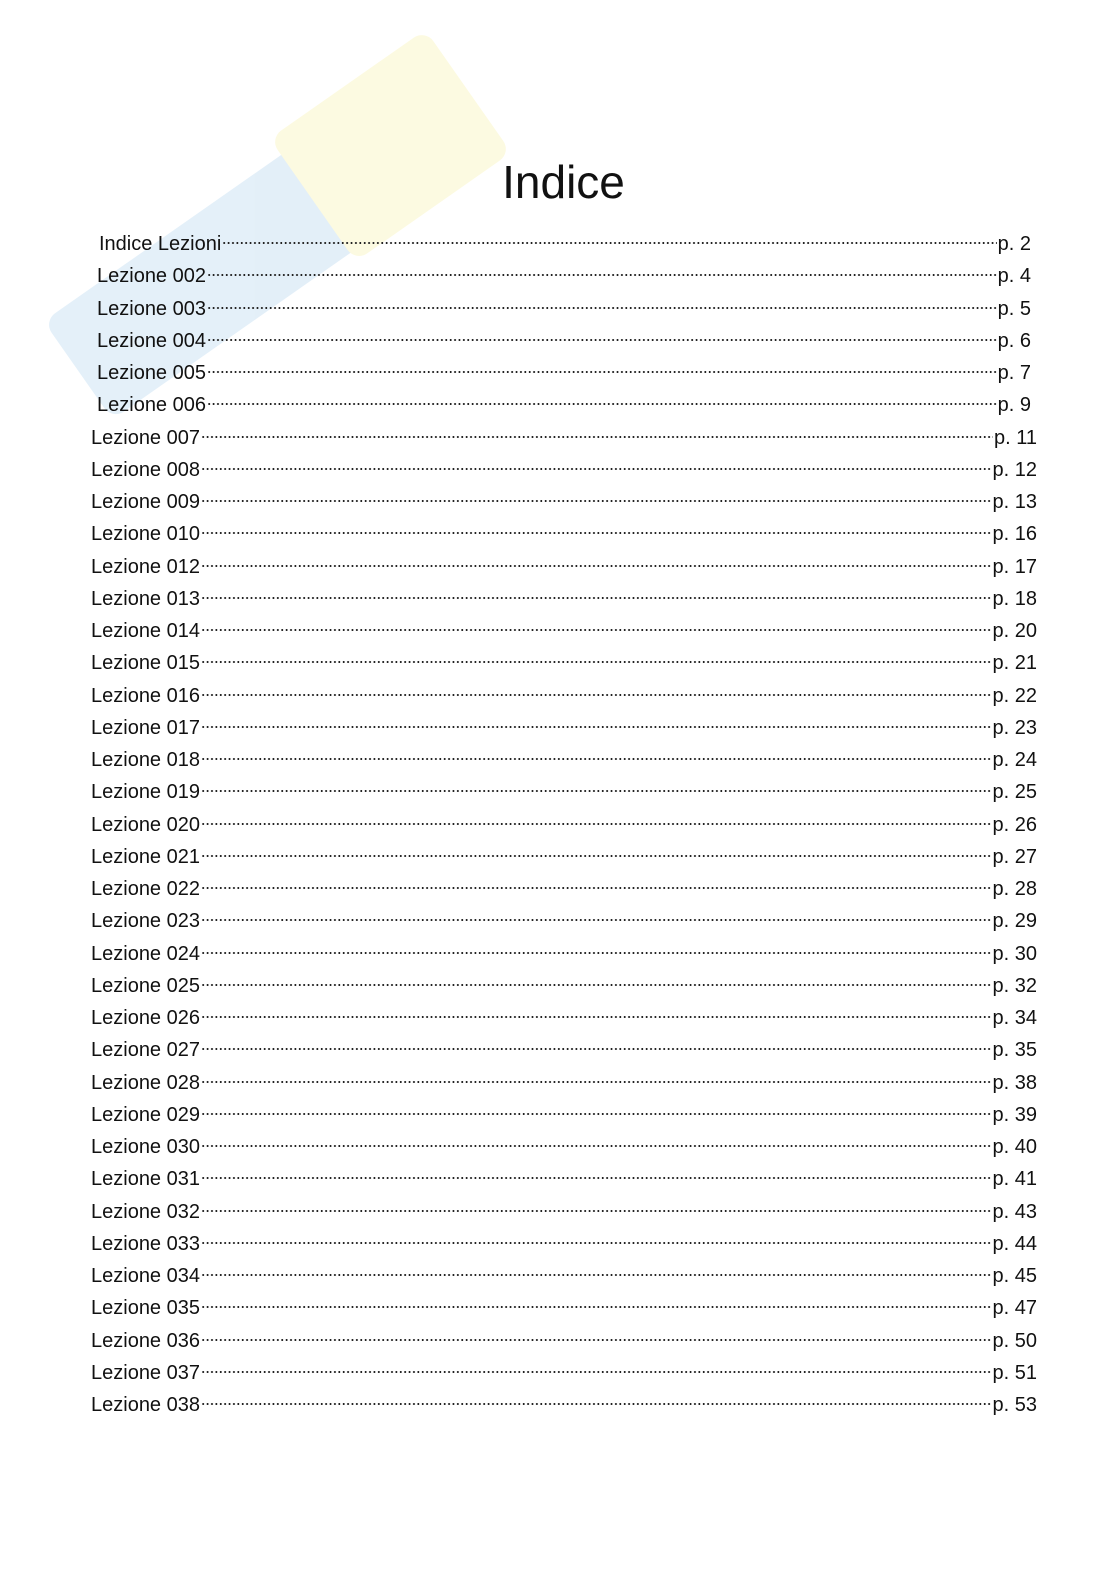 The height and width of the screenshot is (1579, 1117). Describe the element at coordinates (145, 1018) in the screenshot. I see `entry-label: Lezione 026` at that location.